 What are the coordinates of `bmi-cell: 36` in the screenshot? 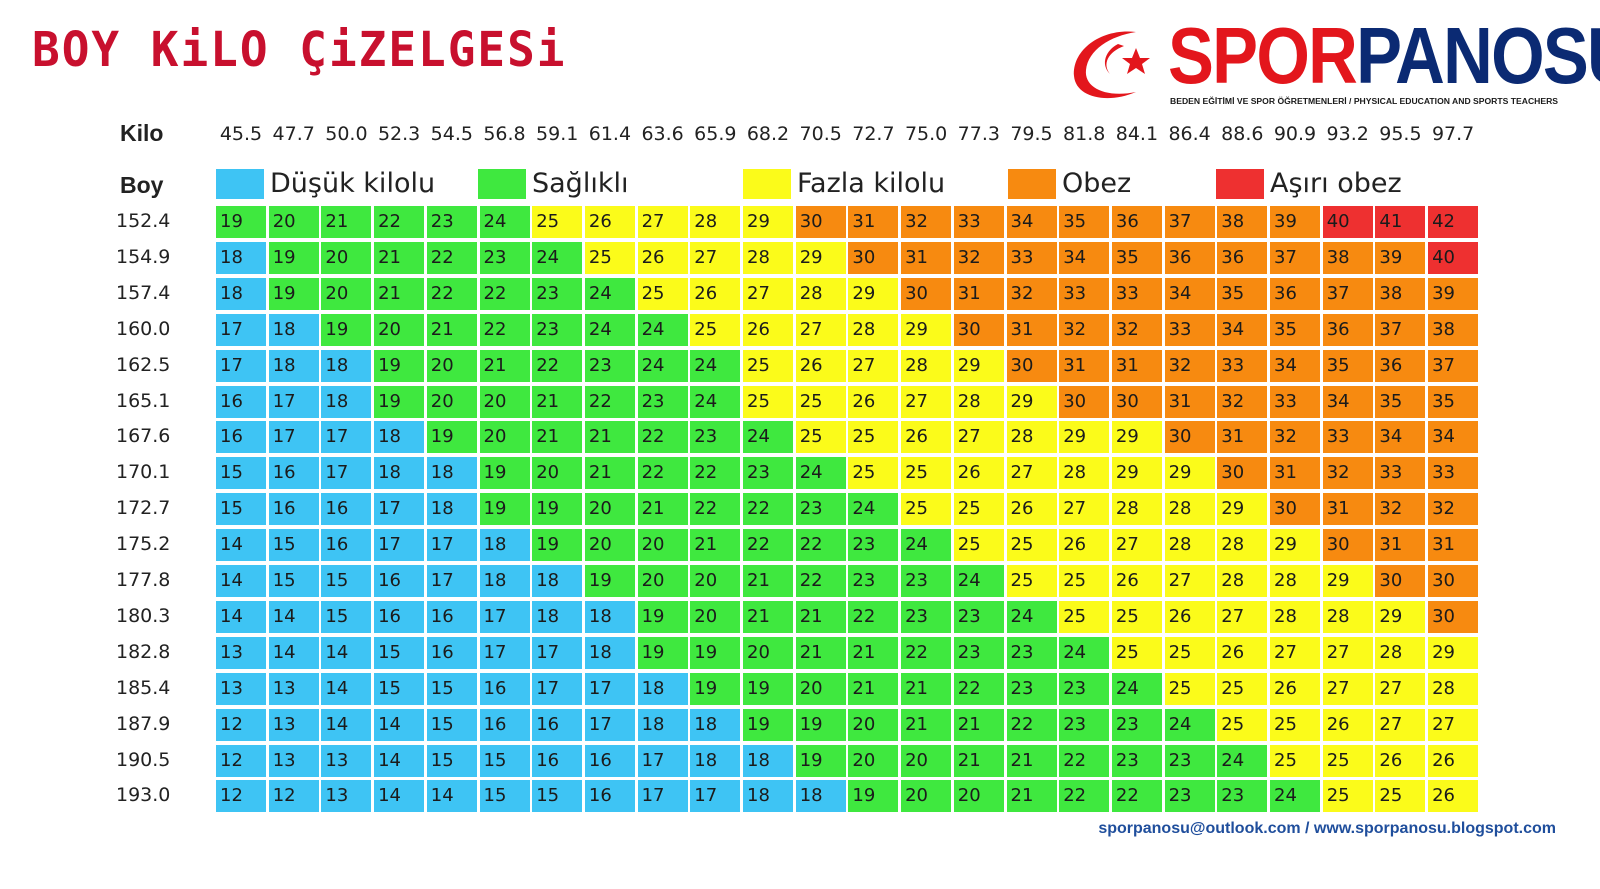 It's located at (1347, 329).